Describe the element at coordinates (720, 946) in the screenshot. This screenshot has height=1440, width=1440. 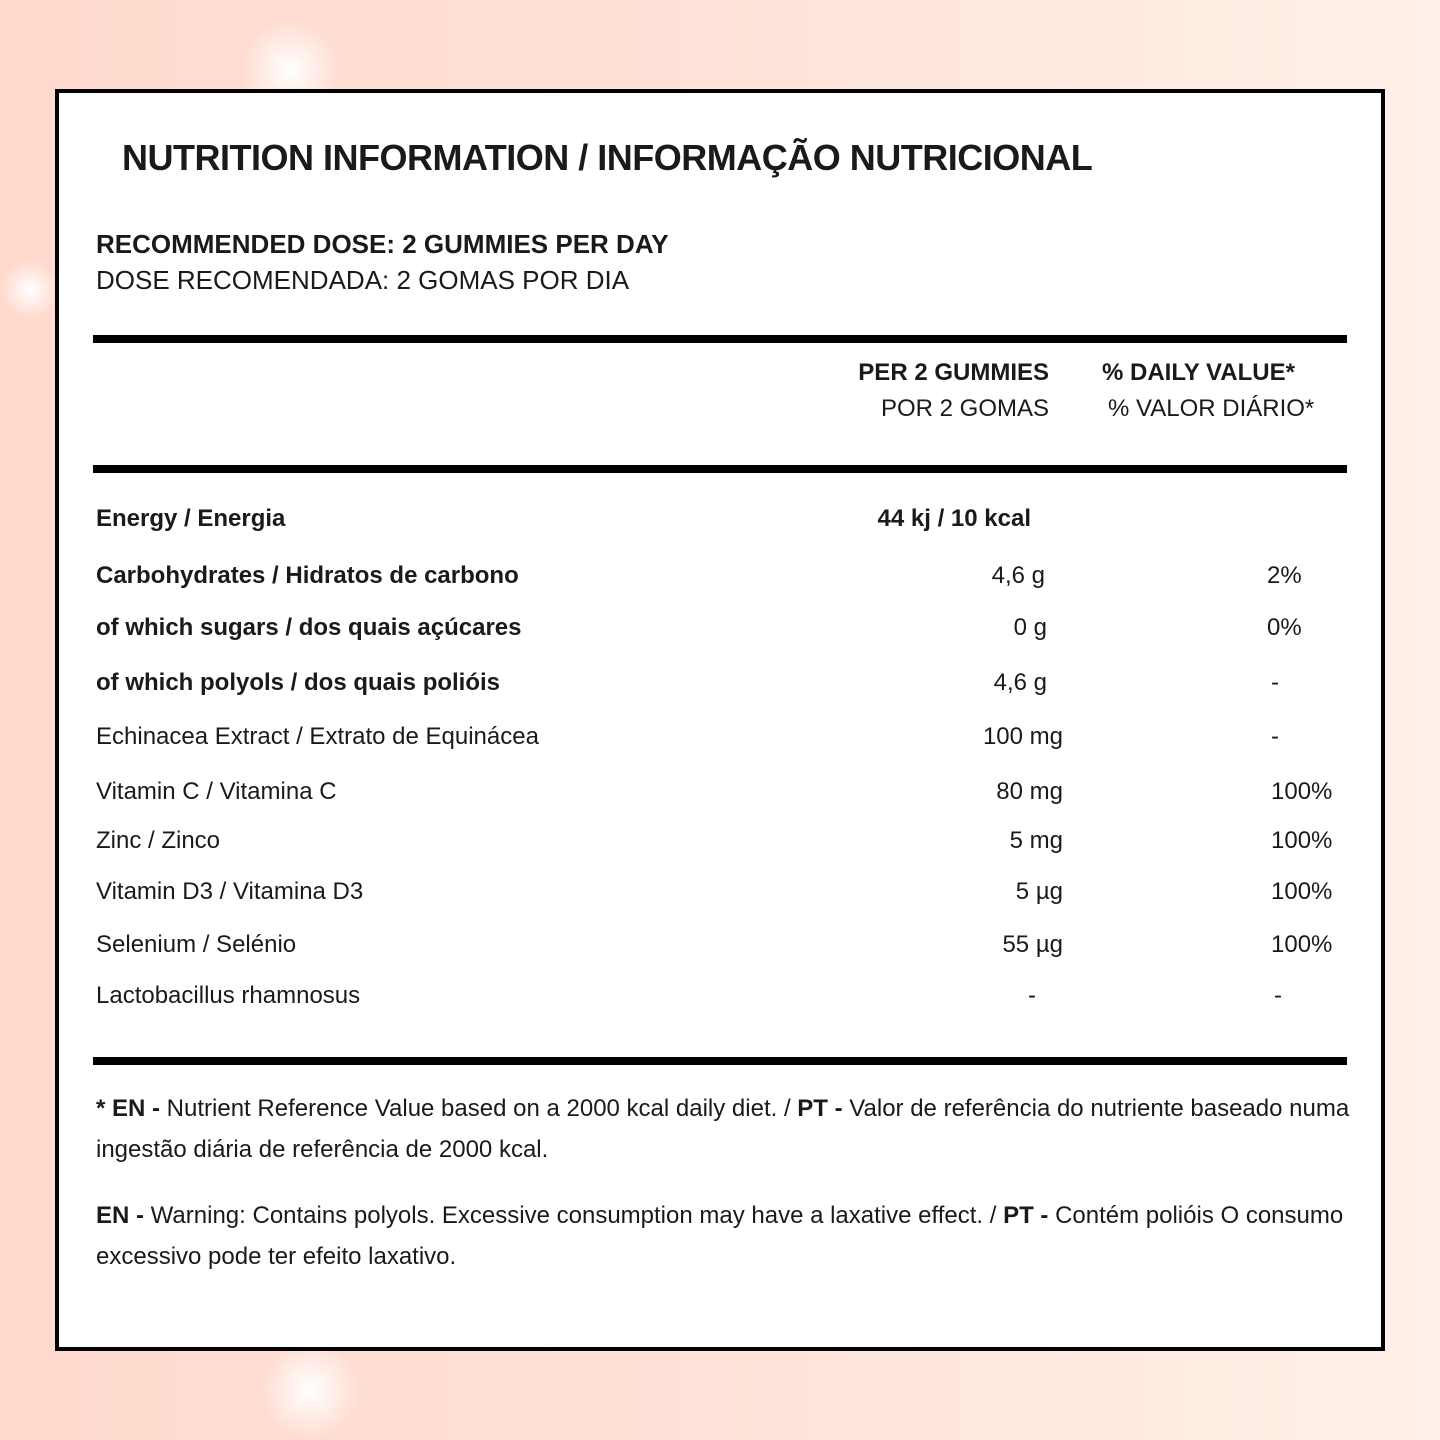
I see `table-row: Selenium / Selénio 55 µg 100%` at that location.